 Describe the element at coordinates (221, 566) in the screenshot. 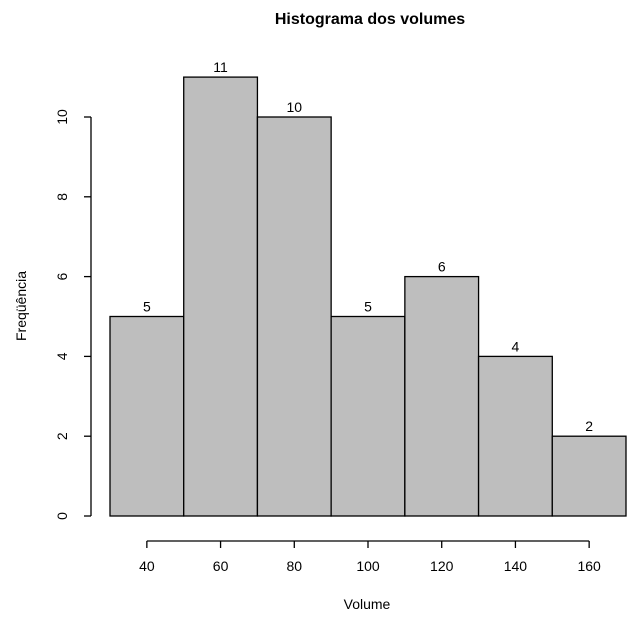

I see `x-tick-label: 60` at that location.